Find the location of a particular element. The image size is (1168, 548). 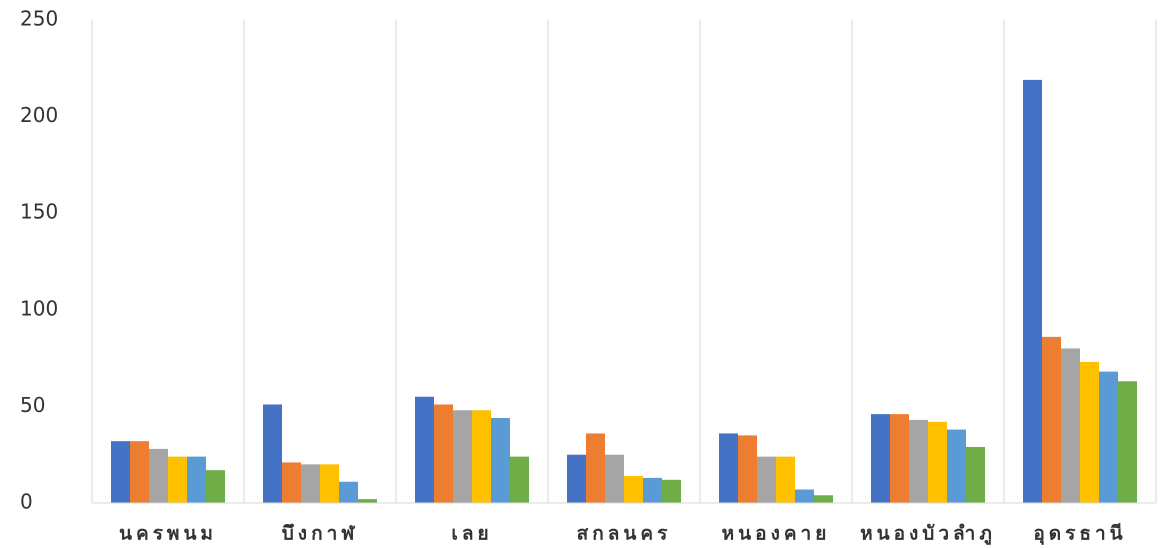

x-tick-label: สกลนคร is located at coordinates (624, 534).